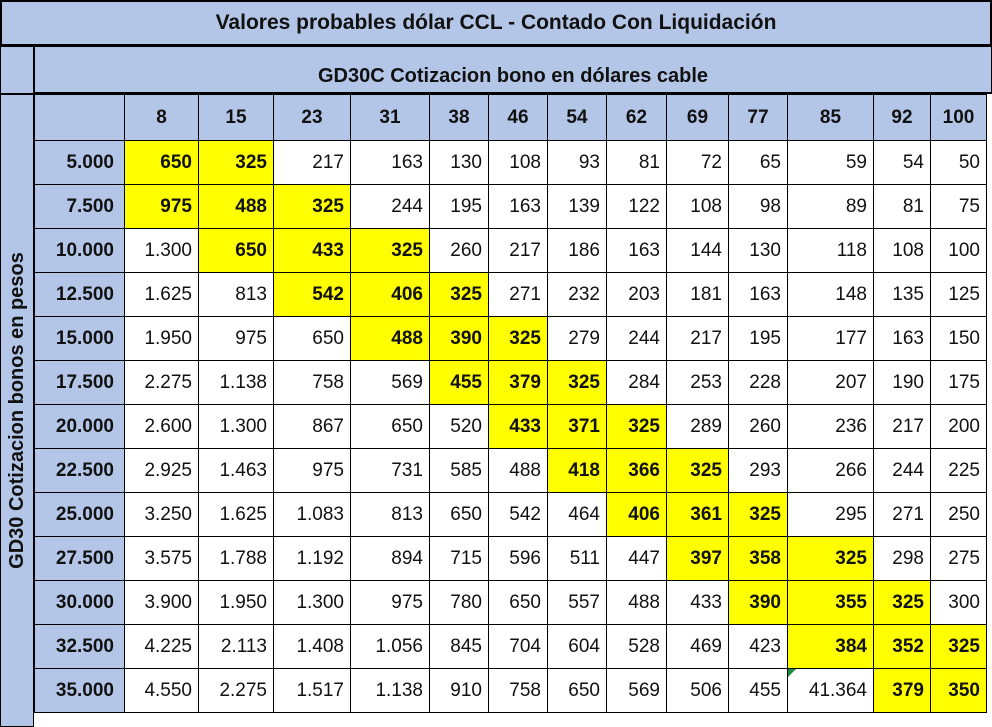 The image size is (992, 727). Describe the element at coordinates (79, 690) in the screenshot. I see `row-header: 35.000` at that location.